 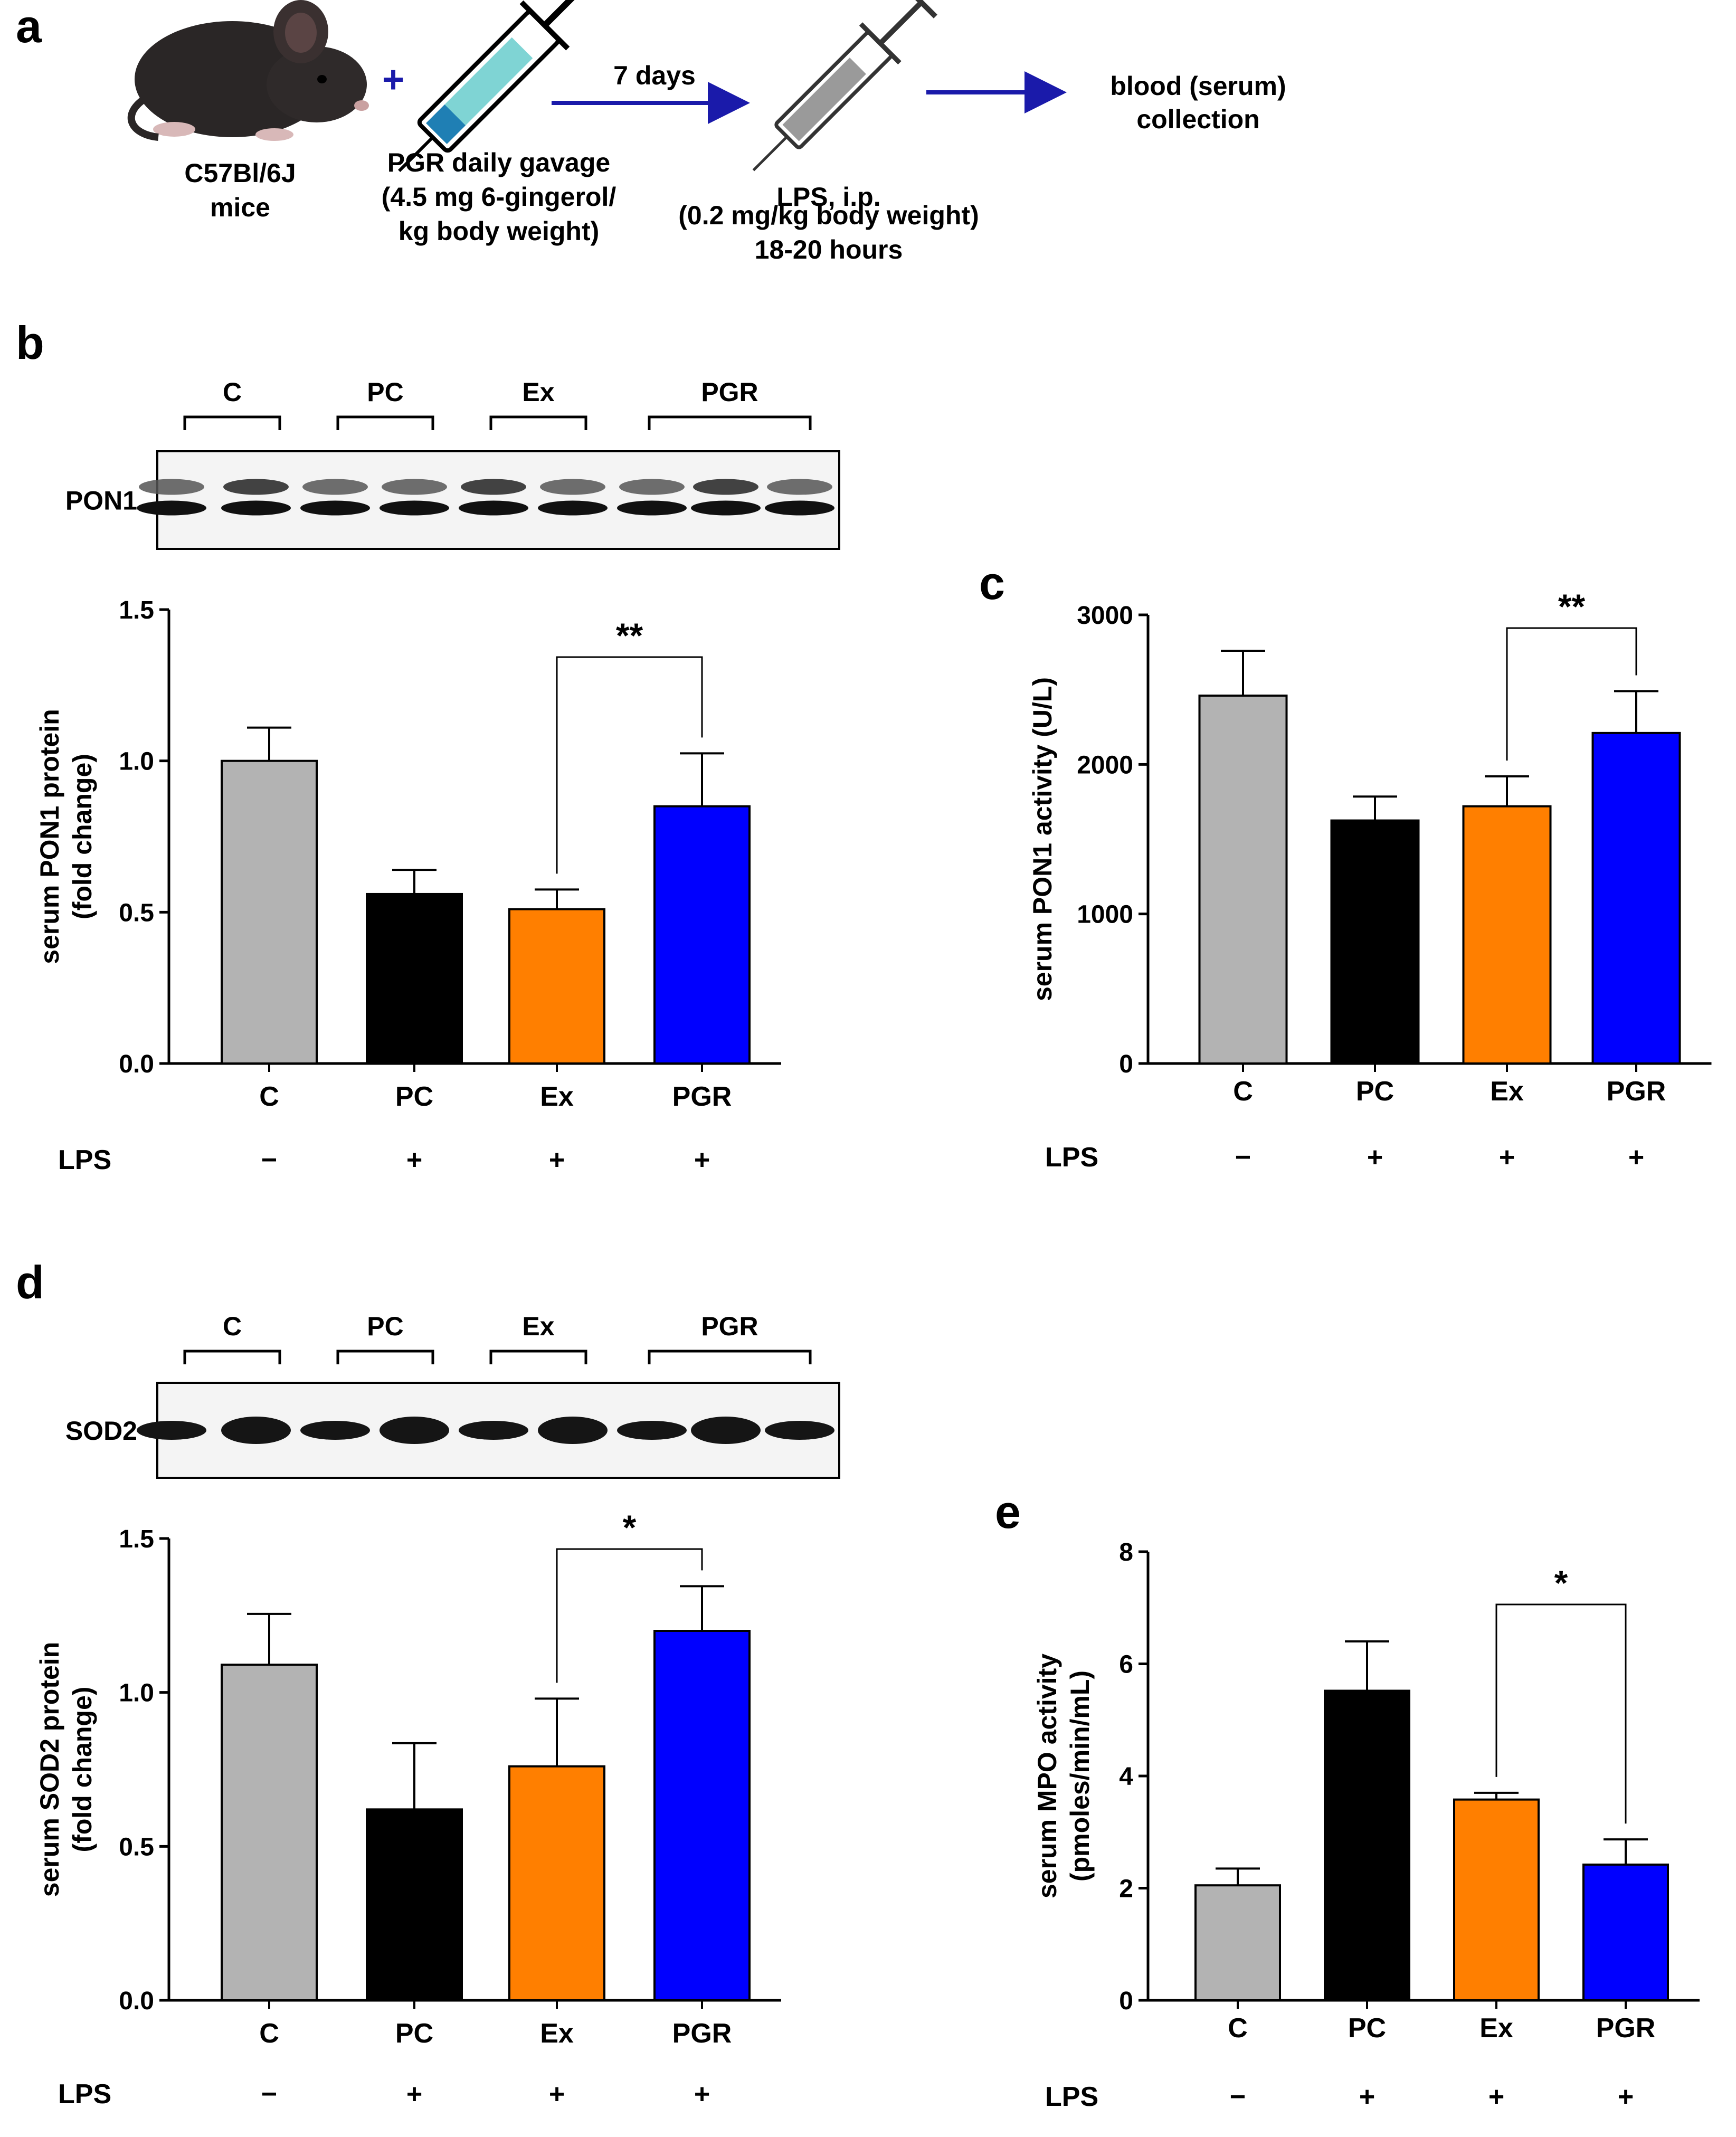 I want to click on panel-label-c: c, so click(x=992, y=583).